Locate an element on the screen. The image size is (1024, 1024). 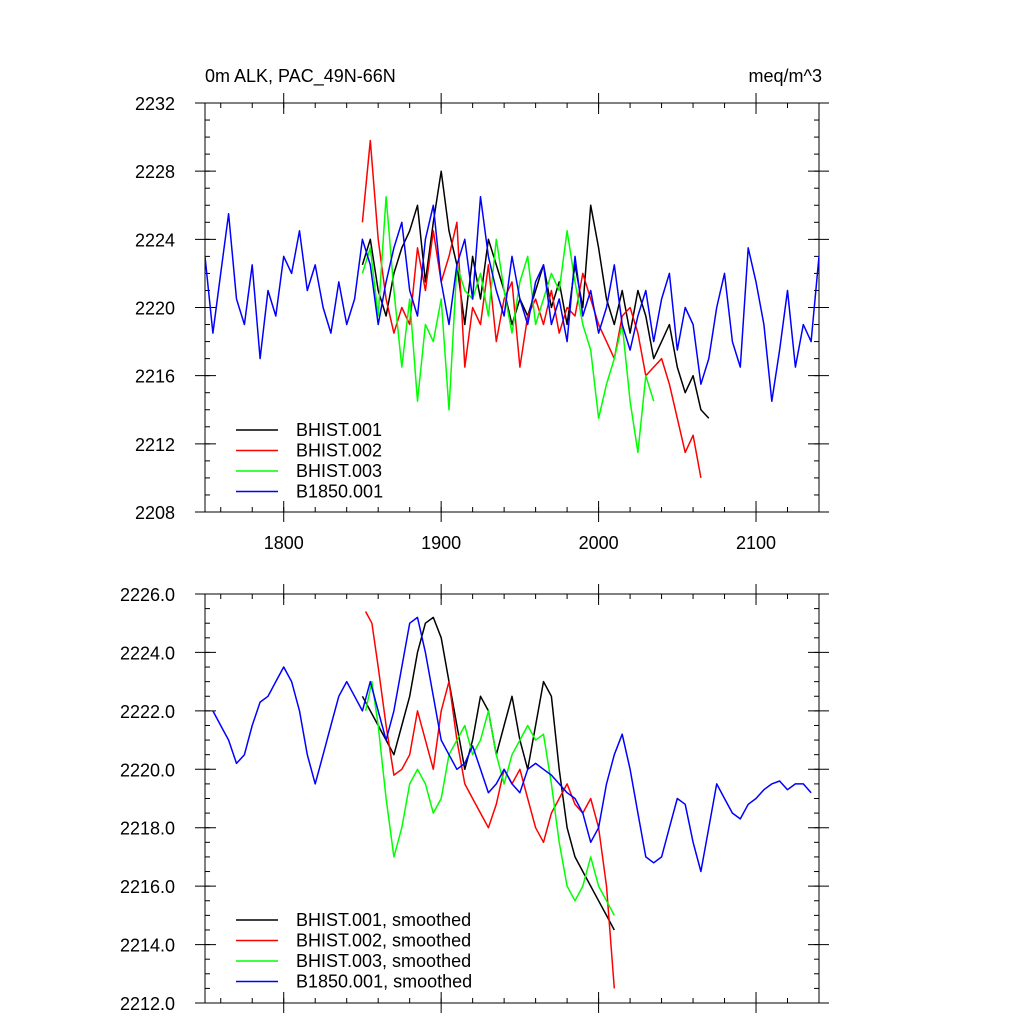
y-tick-label: 2224.0 is located at coordinates (147, 653).